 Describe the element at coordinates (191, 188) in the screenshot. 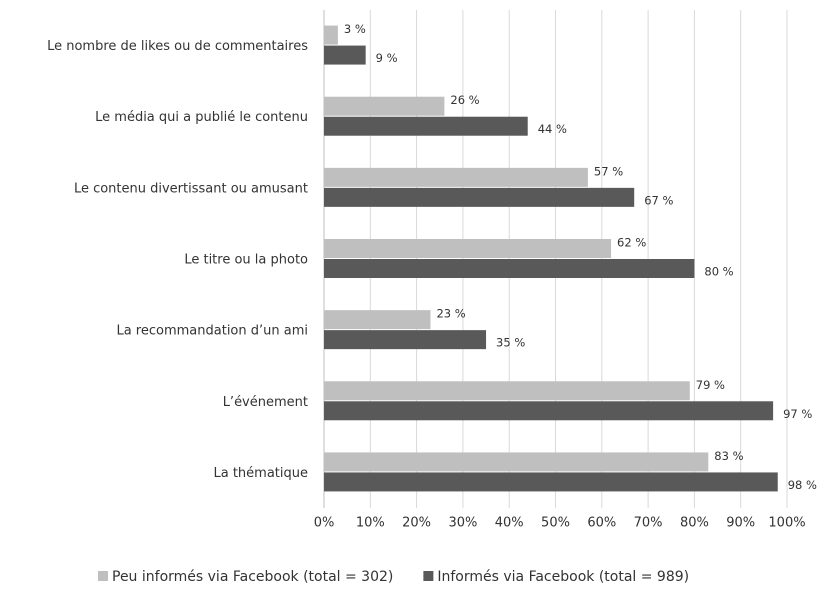

I see `category-label: Le contenu divertissant ou amusant` at that location.